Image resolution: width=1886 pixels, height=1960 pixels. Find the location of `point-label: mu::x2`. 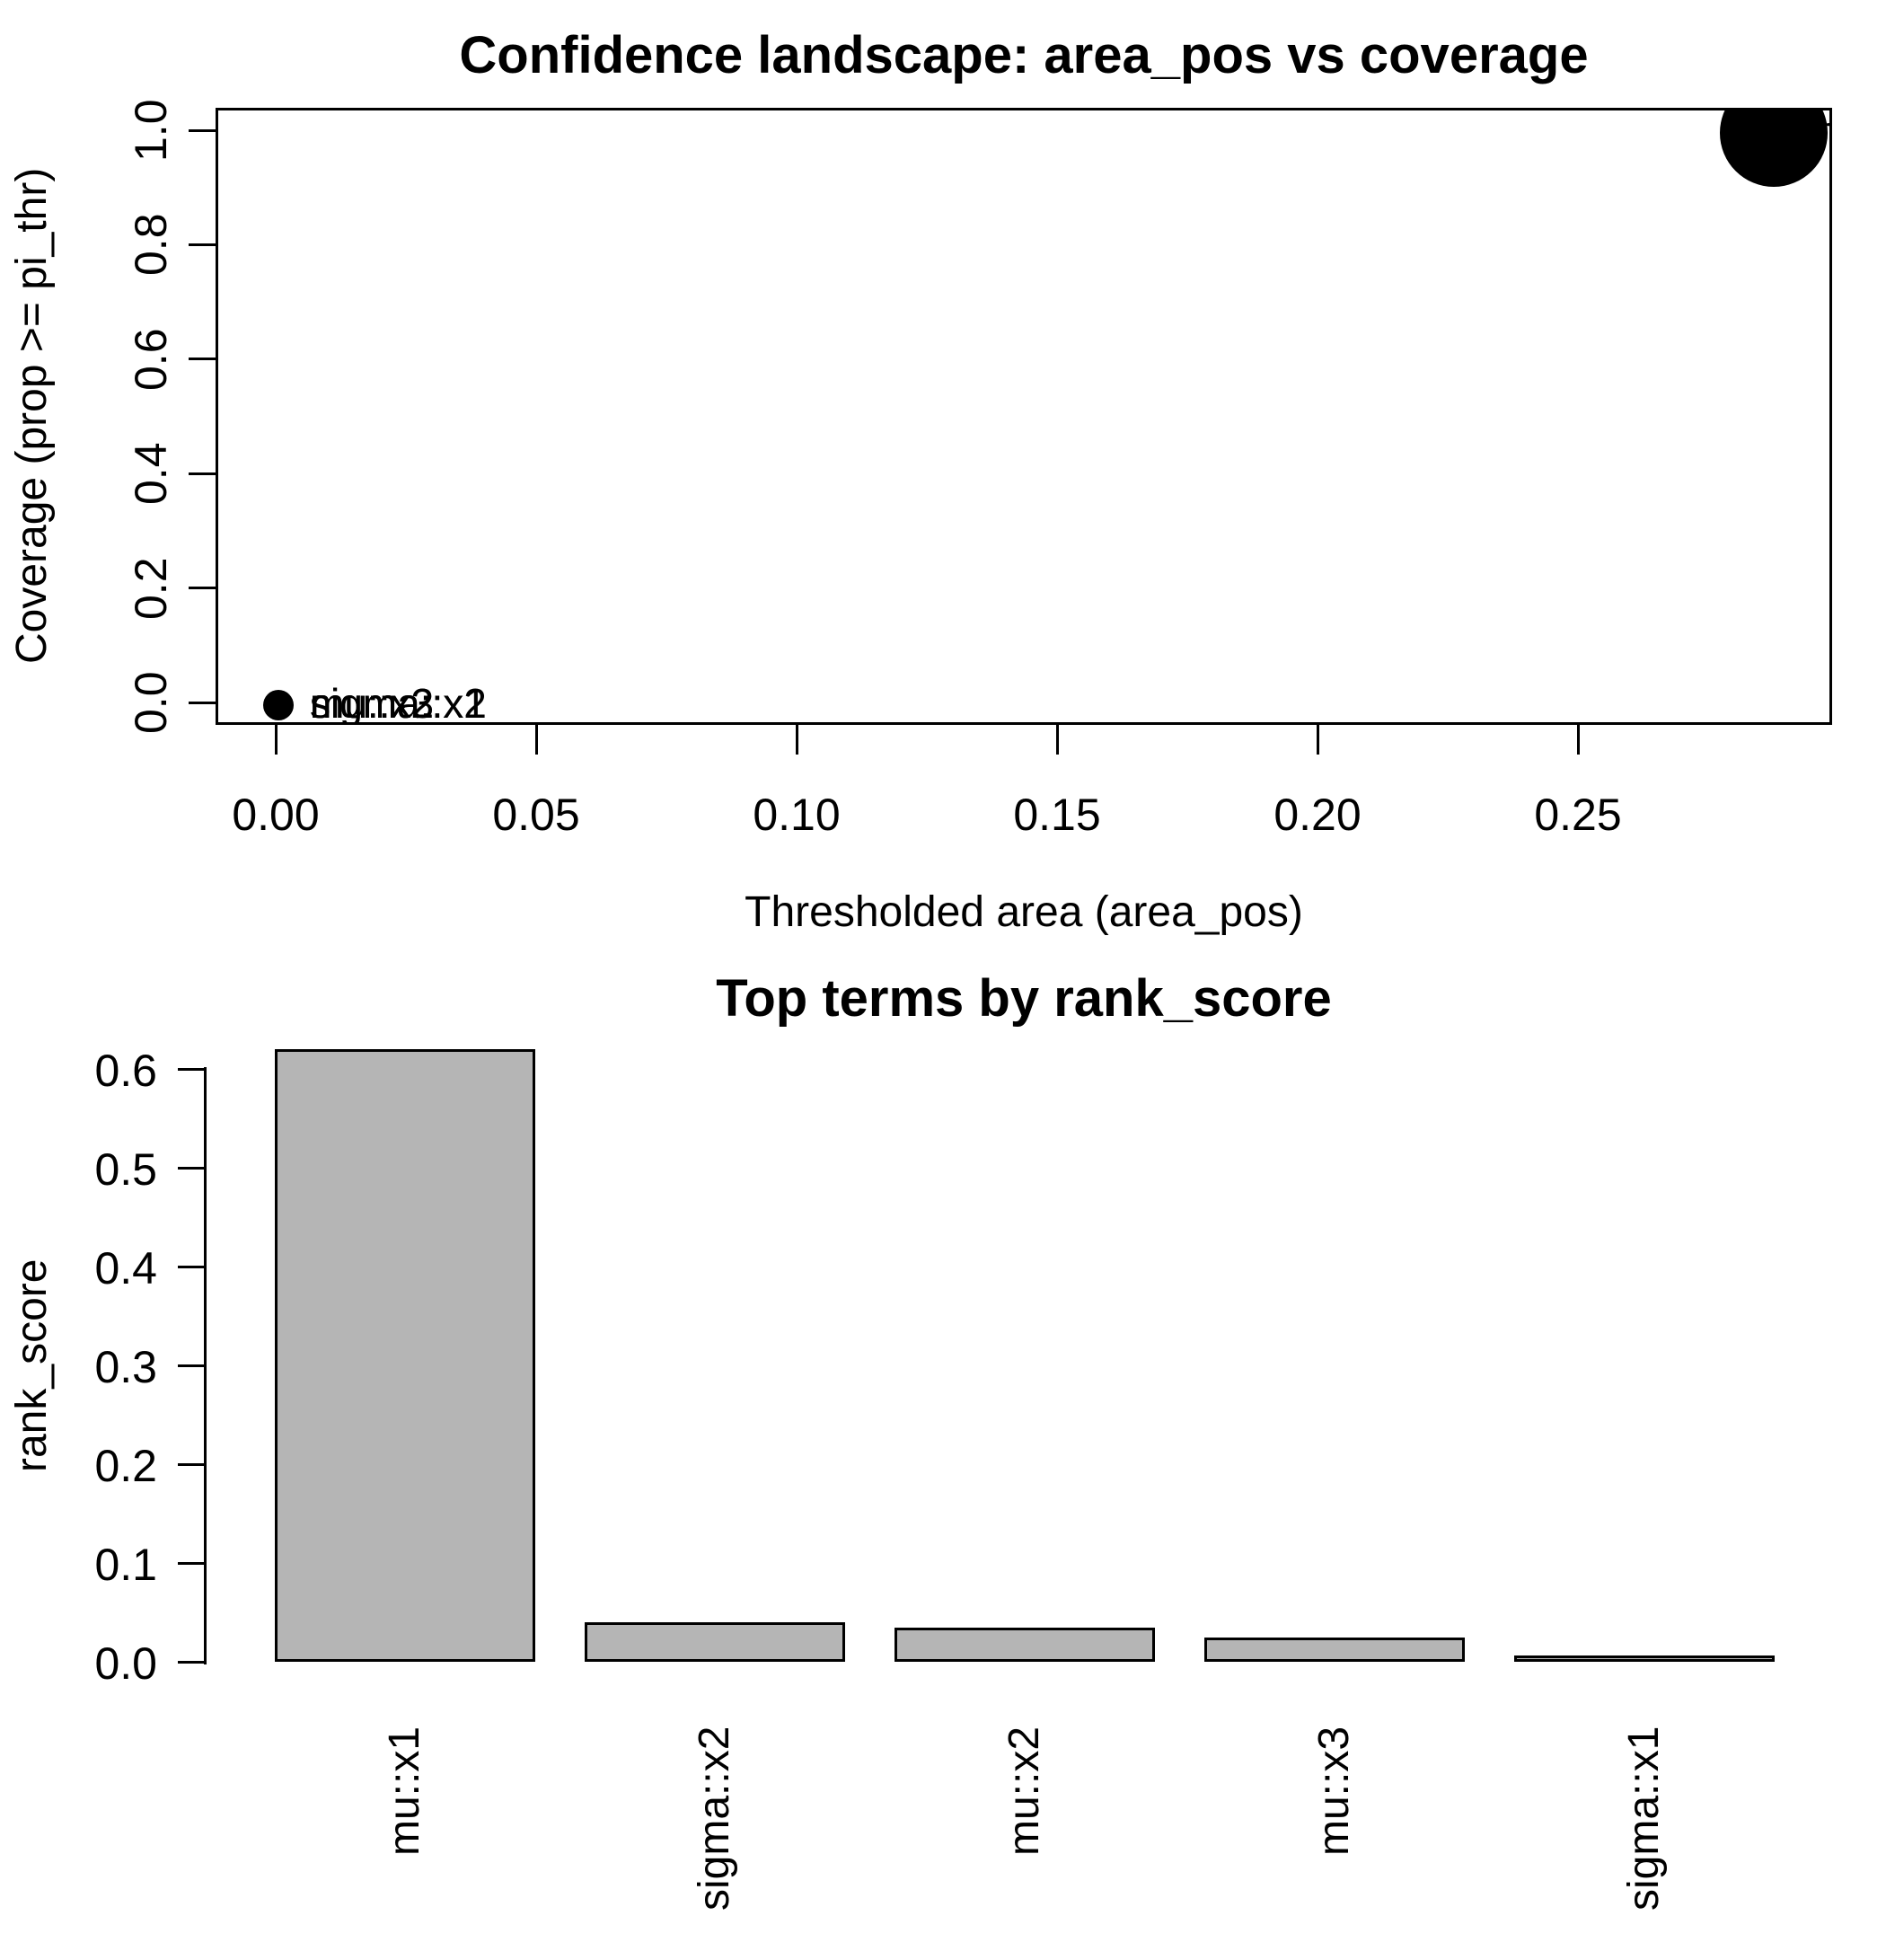

point-label: mu::x2 is located at coordinates (372, 702).